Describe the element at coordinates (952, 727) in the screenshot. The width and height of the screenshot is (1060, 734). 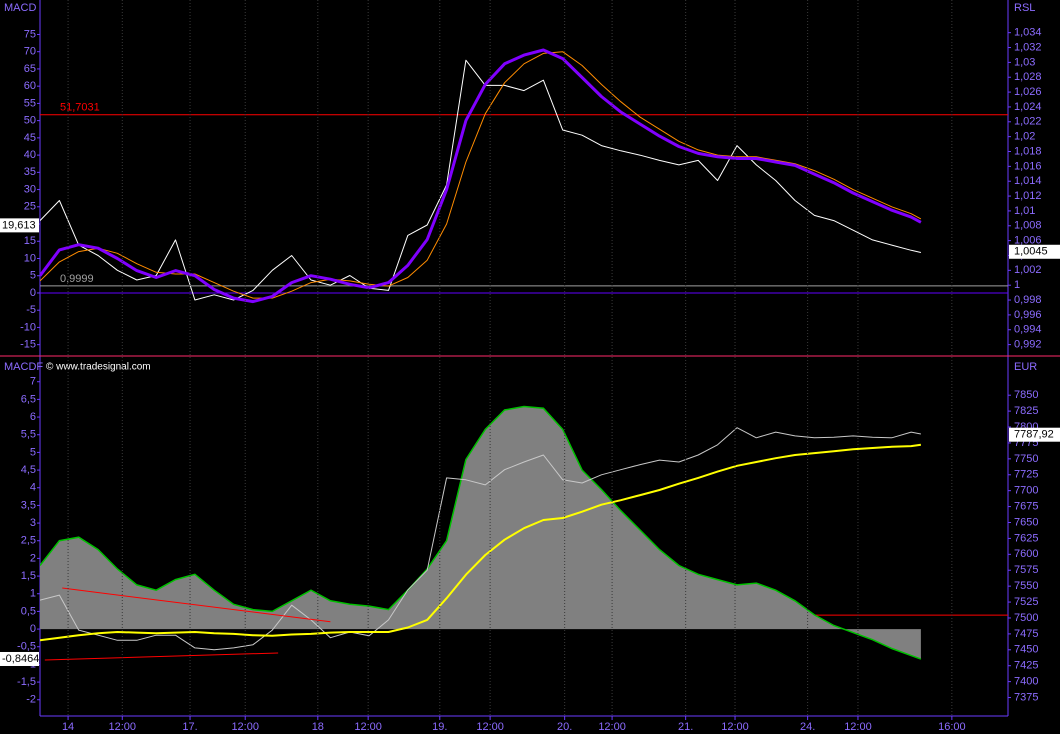
I see `x-tick-label: 16:00` at that location.